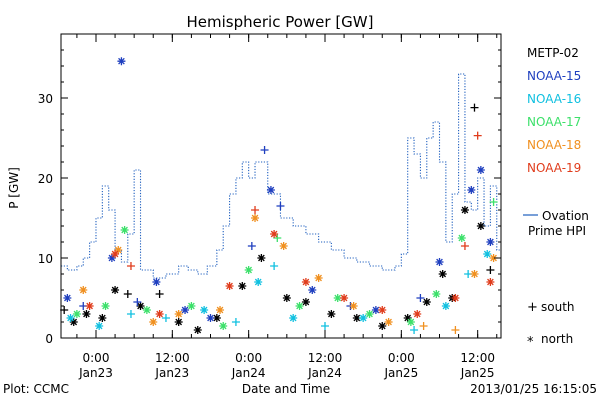 The height and width of the screenshot is (400, 600). What do you see at coordinates (553, 53) in the screenshot?
I see `legend-series-label: METP-02` at bounding box center [553, 53].